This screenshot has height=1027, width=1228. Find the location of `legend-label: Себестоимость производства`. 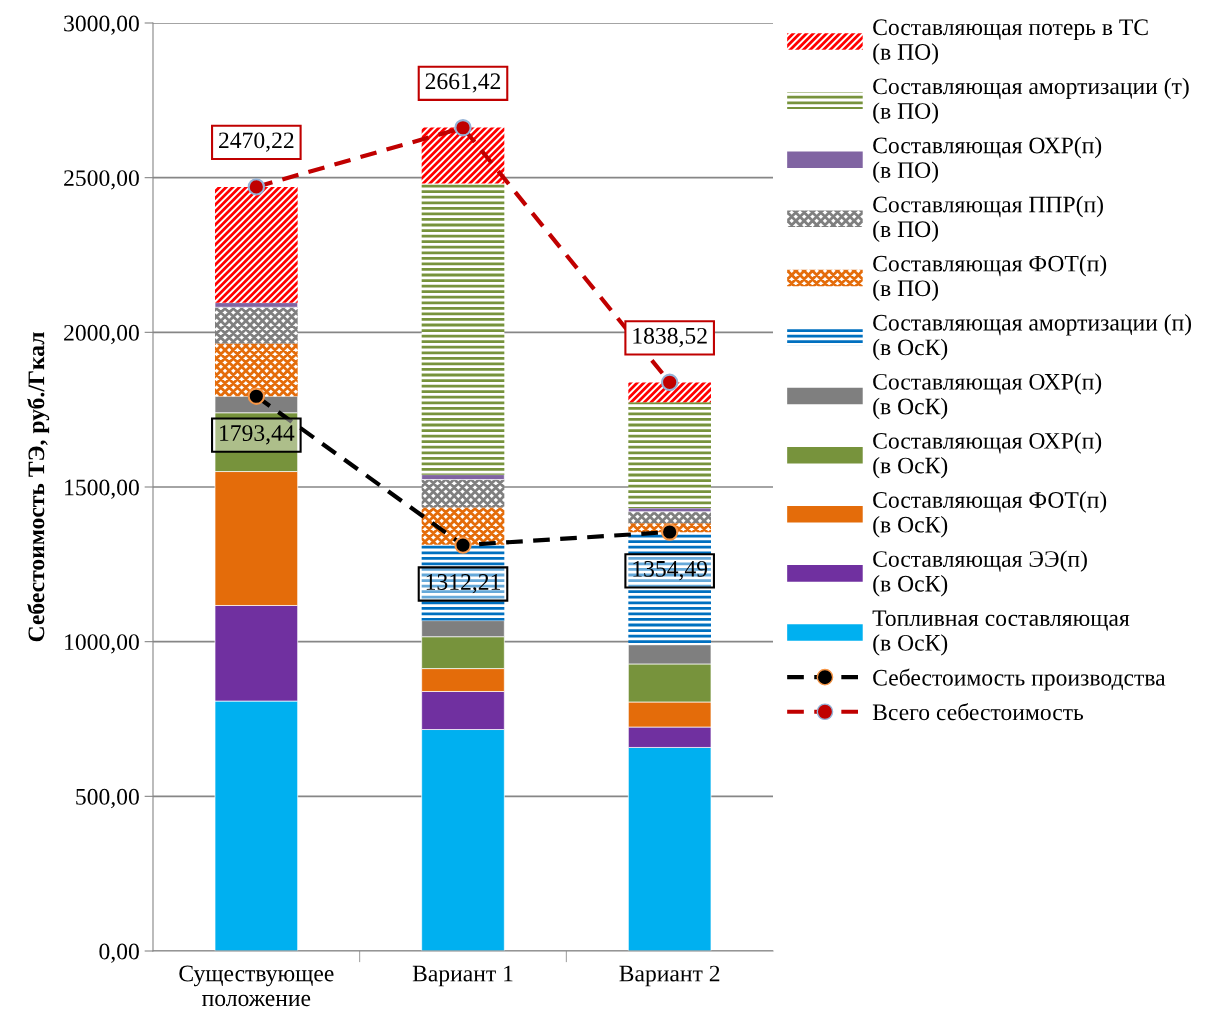

legend-label: Себестоимость производства is located at coordinates (1019, 679).